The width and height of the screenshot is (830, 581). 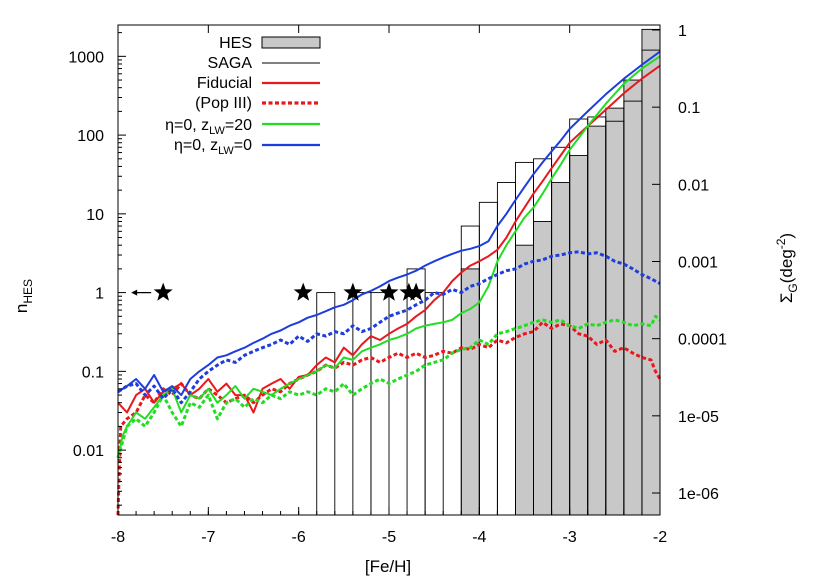 I want to click on legend-label-fiducial: Fiducial, so click(x=224, y=83).